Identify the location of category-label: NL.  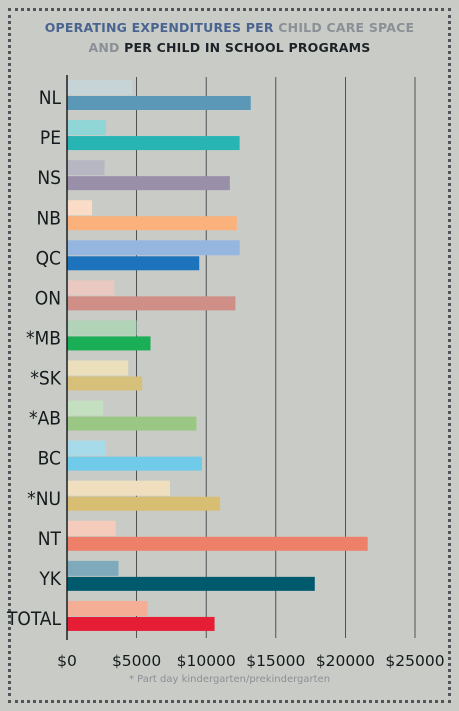
(50, 98).